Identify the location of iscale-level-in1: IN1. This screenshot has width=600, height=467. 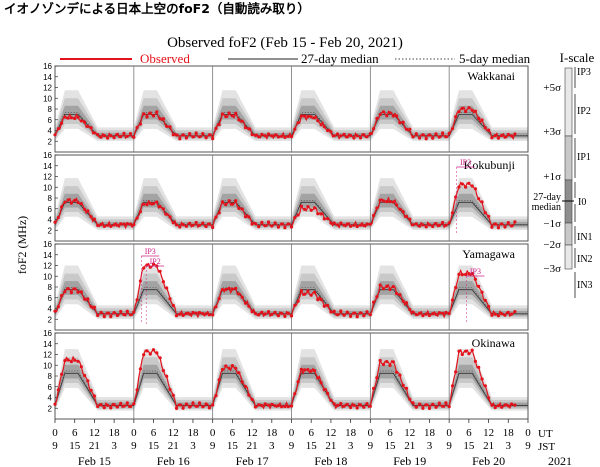
(585, 237).